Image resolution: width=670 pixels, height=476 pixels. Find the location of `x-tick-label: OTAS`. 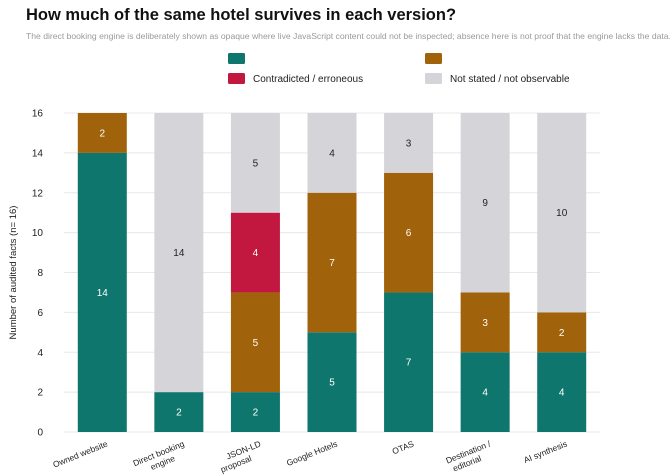

x-tick-label: OTAS is located at coordinates (403, 447).